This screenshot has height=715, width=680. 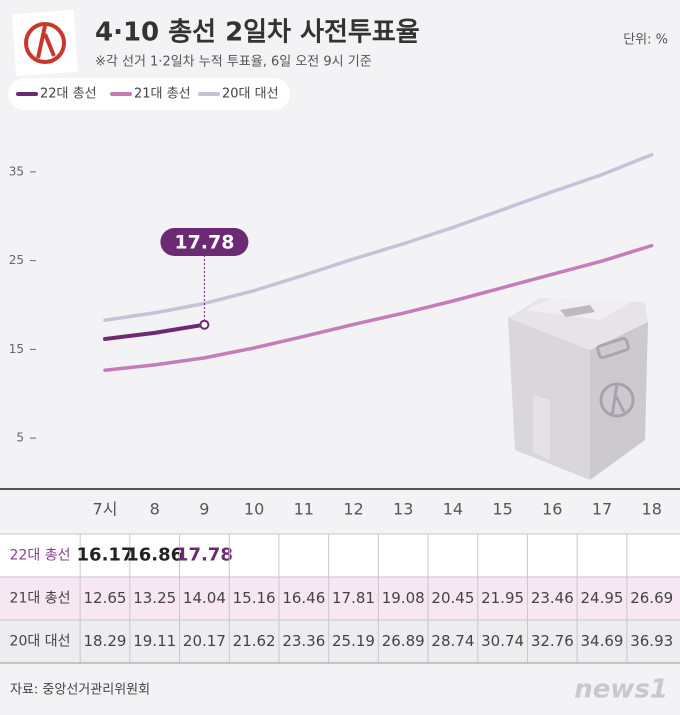 I want to click on y-tick-label: 15, so click(x=16, y=349).